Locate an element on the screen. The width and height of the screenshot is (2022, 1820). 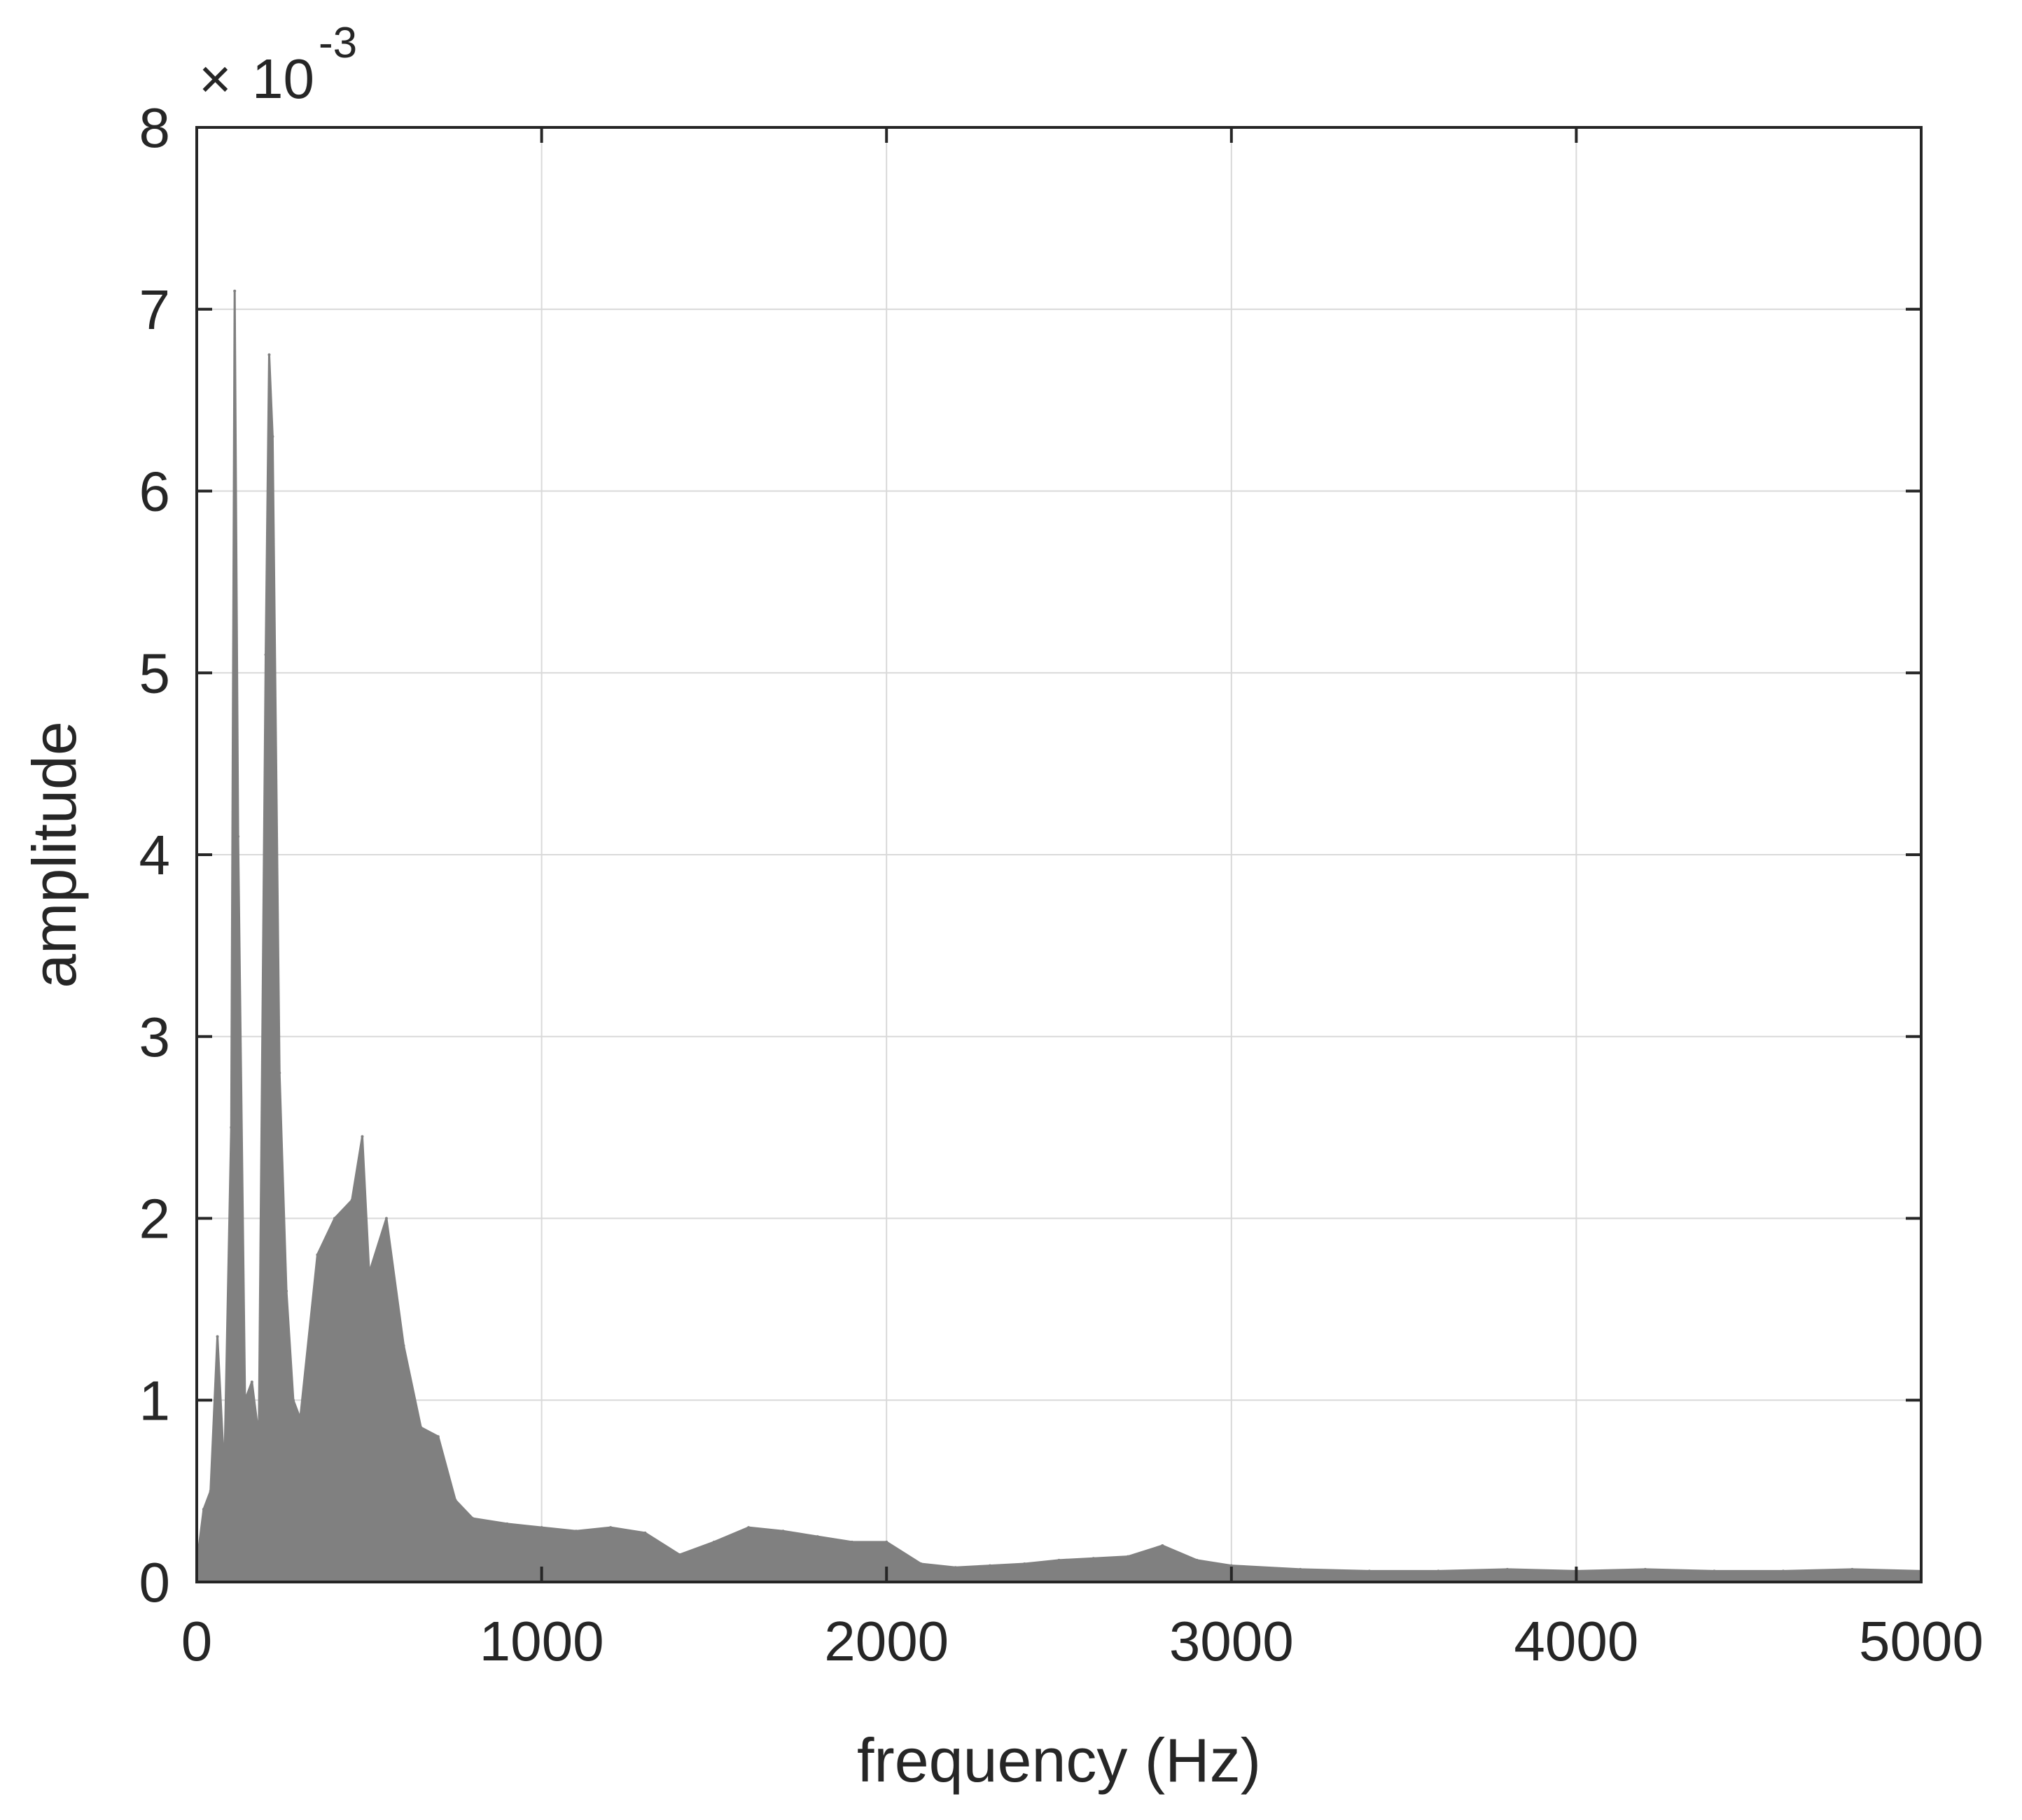
y-exponent-label: × 10 -3 is located at coordinates (278, 64).